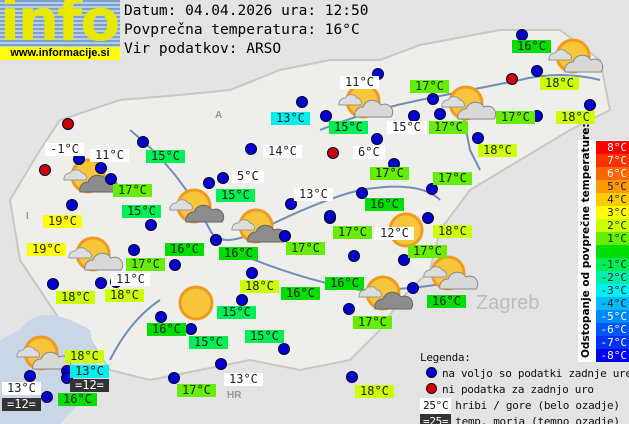 The image size is (629, 424). I want to click on station-temperature-label: 6°C, so click(369, 152).